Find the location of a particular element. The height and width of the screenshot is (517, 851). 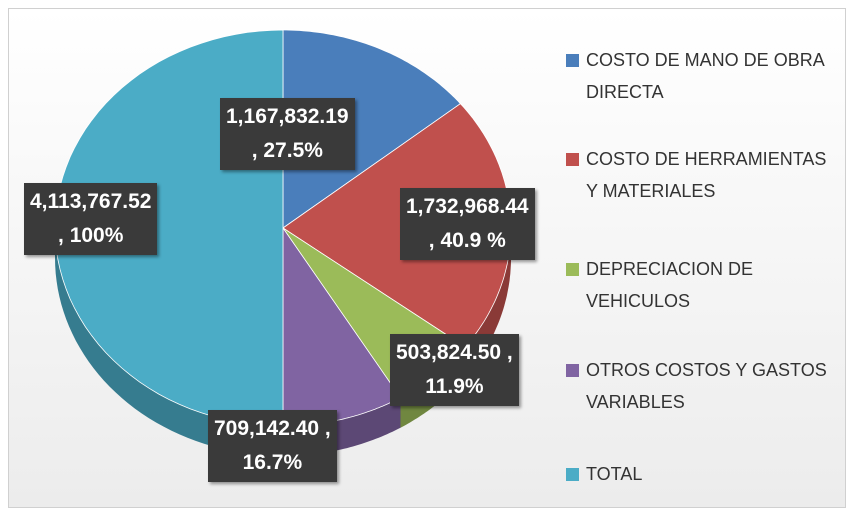

legend-label: DEPRECIACION DE VEHICULOS is located at coordinates (670, 285).